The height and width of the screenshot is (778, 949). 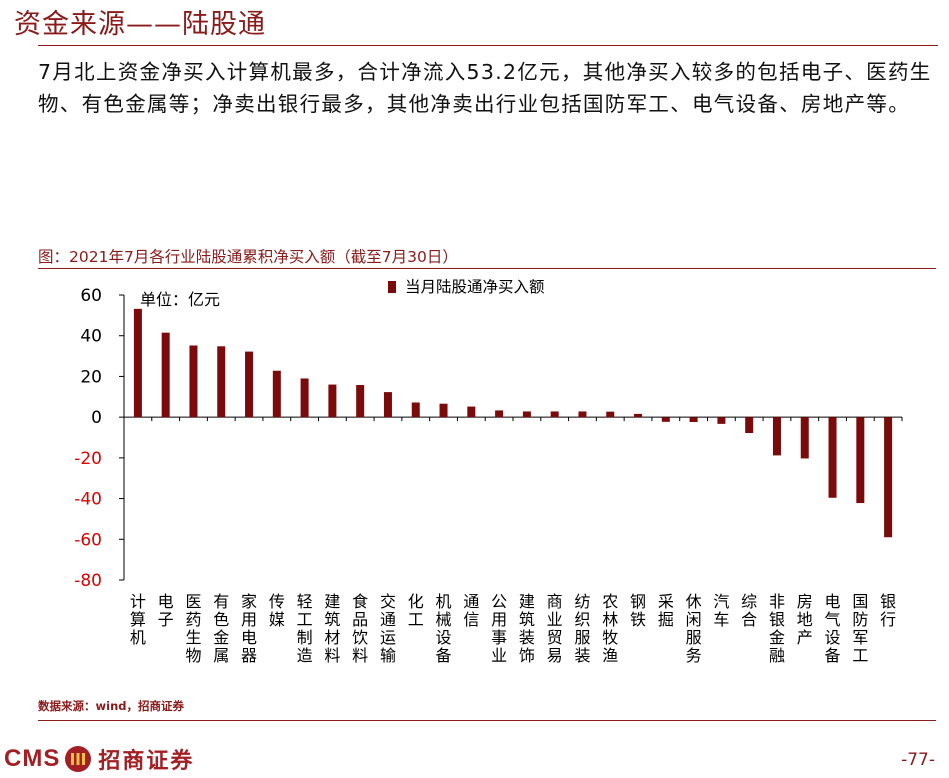 What do you see at coordinates (610, 619) in the screenshot?
I see `category-label-char: 林` at bounding box center [610, 619].